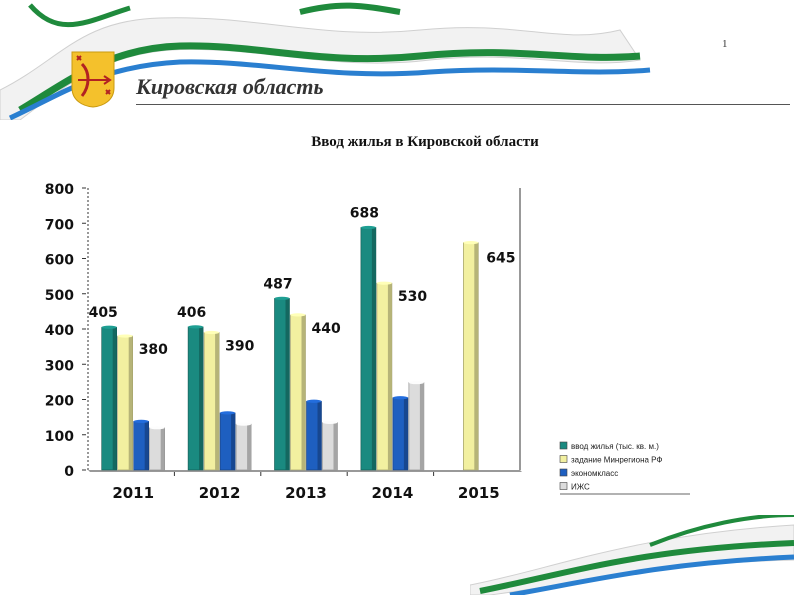 The image size is (794, 595). Describe the element at coordinates (479, 493) in the screenshot. I see `x-tick-label: 2015` at that location.